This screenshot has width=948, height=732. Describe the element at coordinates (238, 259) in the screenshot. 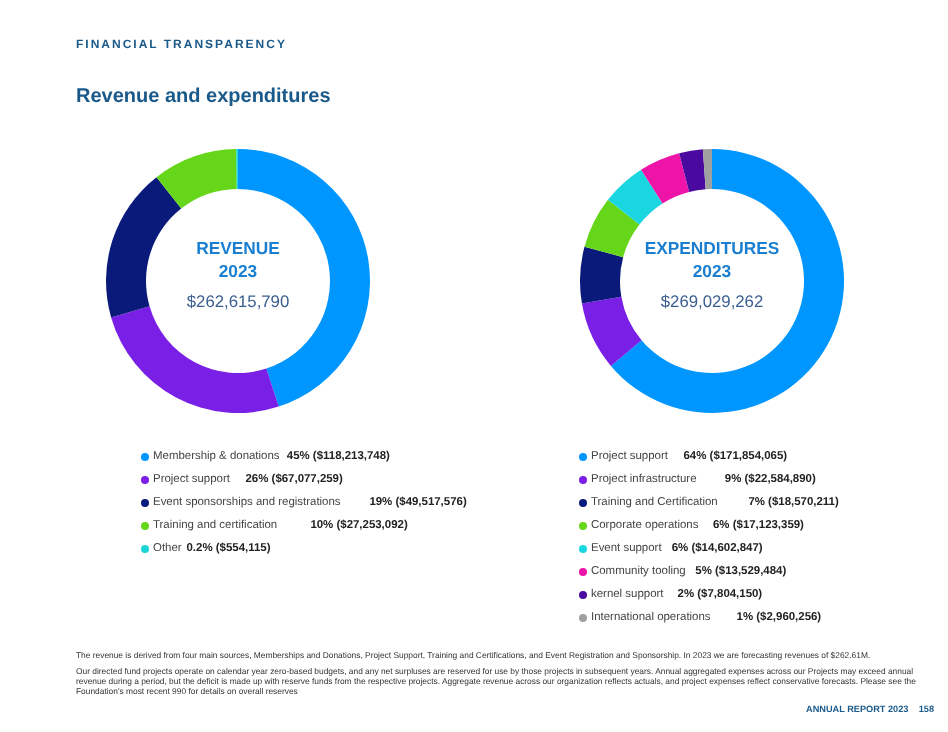

I see `text: REVENUE 2023` at that location.